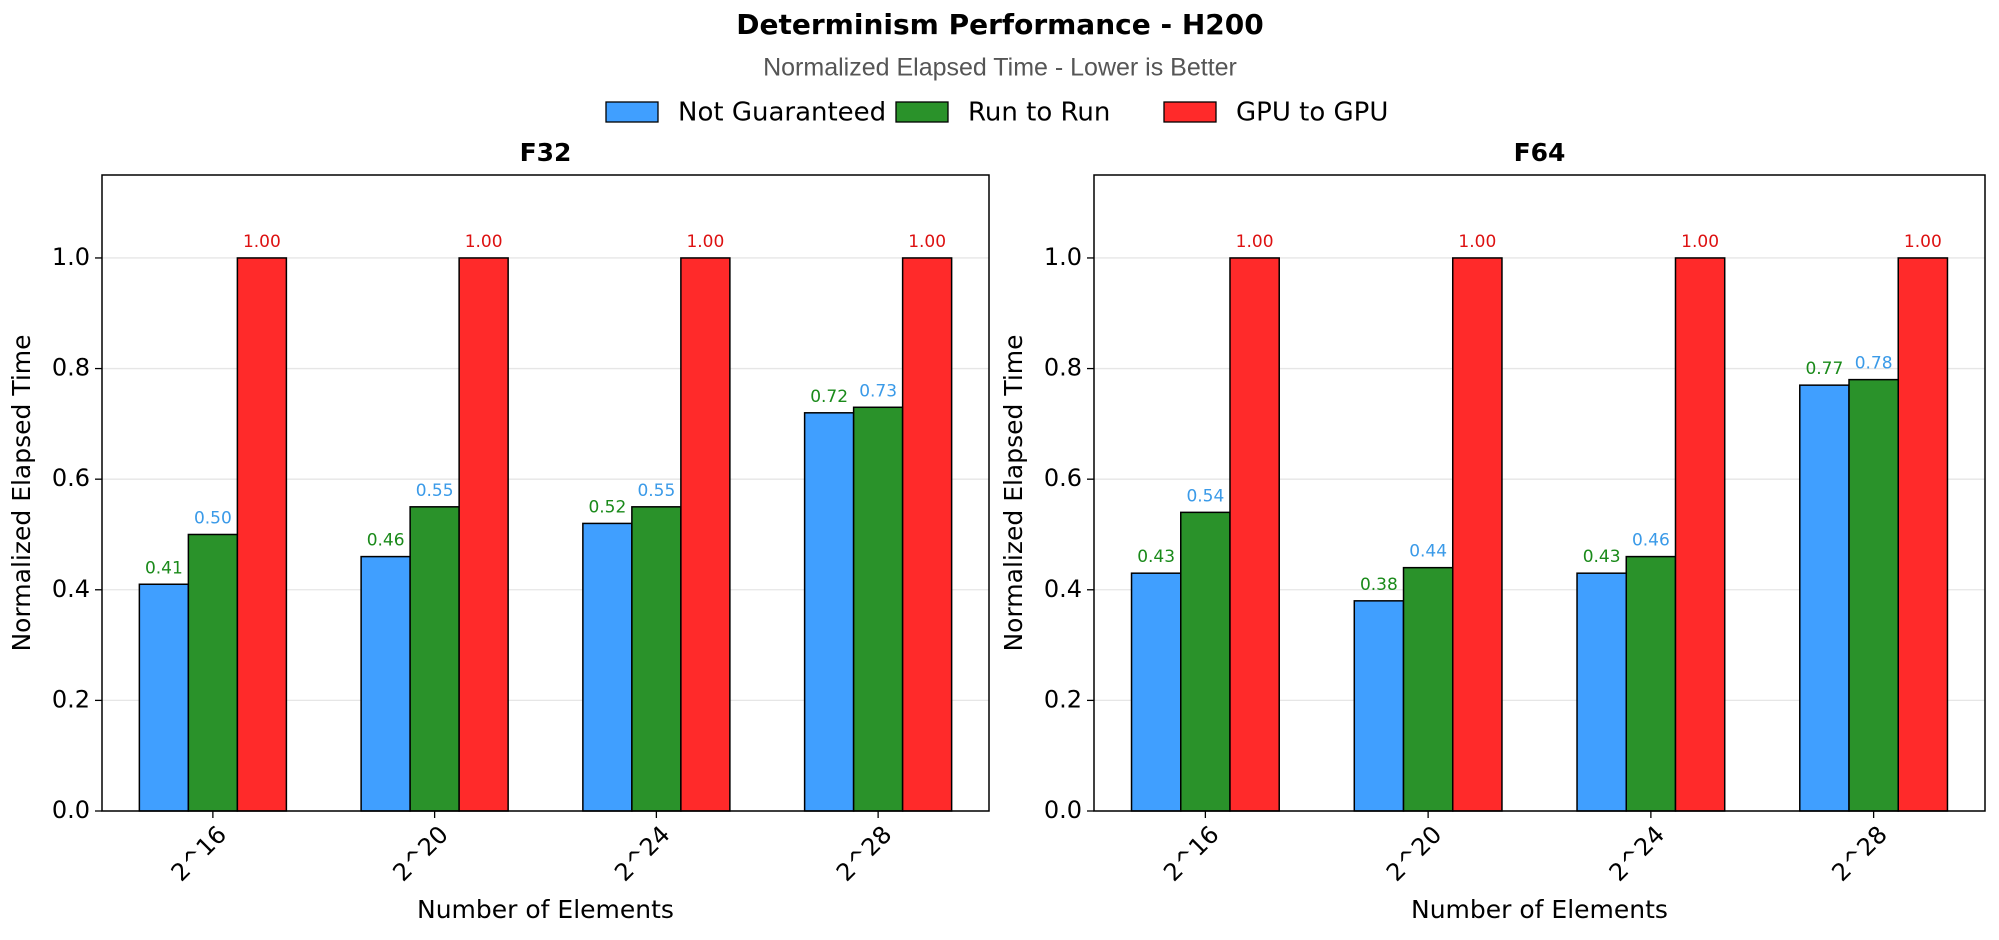  Describe the element at coordinates (782, 113) in the screenshot. I see `legend-label: Not Guaranteed` at that location.